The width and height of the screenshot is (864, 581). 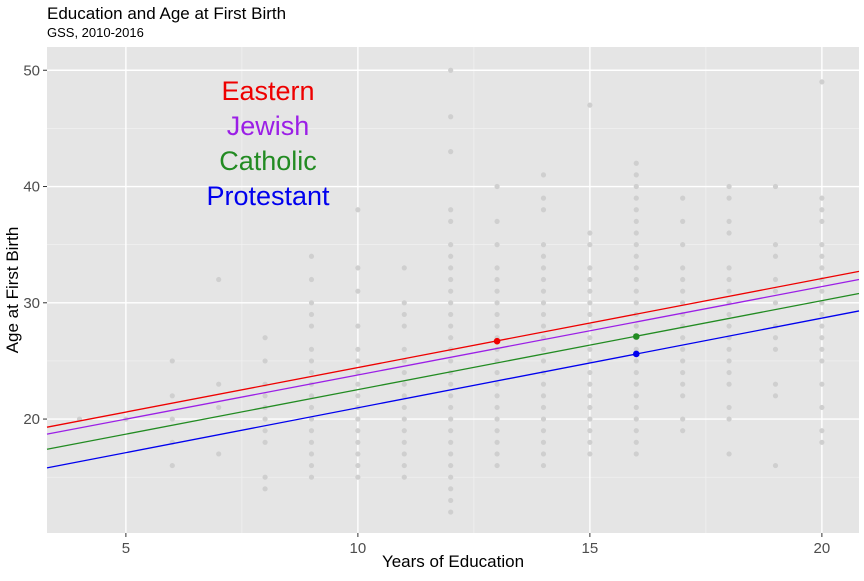 I want to click on legend-label-catholic: Catholic, so click(x=268, y=161).